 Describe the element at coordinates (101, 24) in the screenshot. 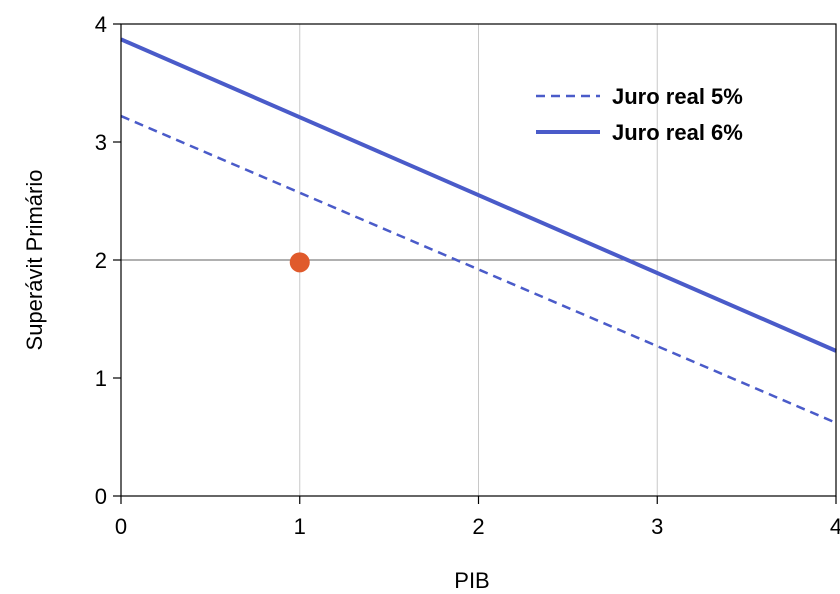

I see `y-tick-label: 4` at that location.